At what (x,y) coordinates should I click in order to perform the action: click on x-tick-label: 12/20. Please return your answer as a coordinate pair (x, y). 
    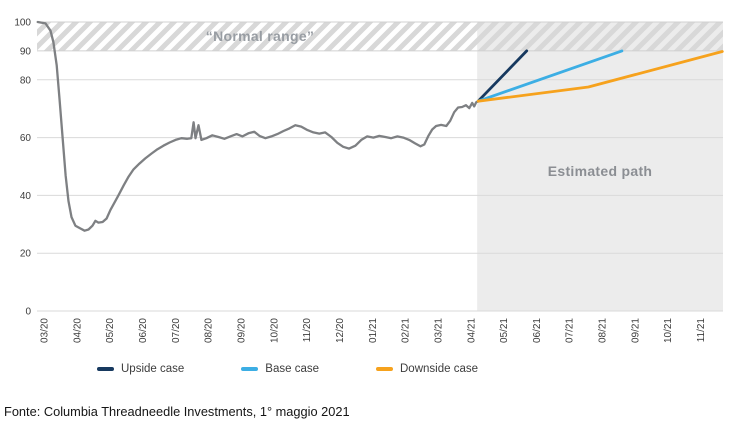
    Looking at the image, I should click on (340, 330).